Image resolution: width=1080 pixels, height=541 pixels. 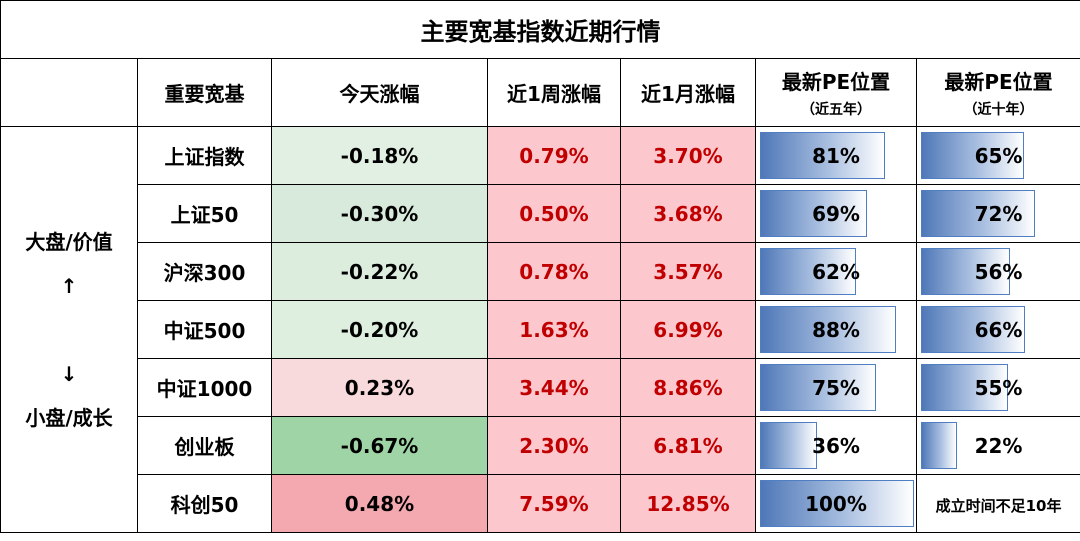 I want to click on pe5-position-value: 100%, so click(x=836, y=503).